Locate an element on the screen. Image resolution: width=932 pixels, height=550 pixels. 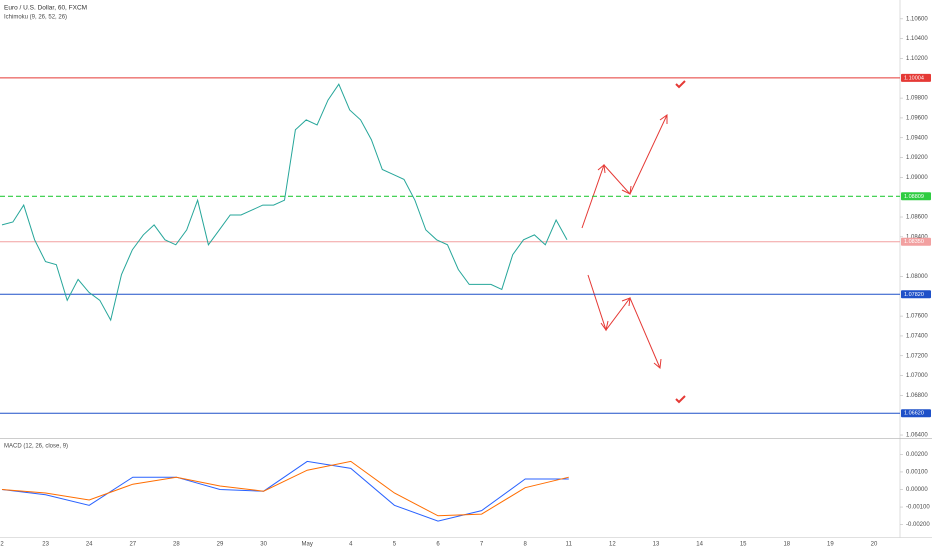
macd-title: MACD (12, 26, close, 9) is located at coordinates (36, 447).